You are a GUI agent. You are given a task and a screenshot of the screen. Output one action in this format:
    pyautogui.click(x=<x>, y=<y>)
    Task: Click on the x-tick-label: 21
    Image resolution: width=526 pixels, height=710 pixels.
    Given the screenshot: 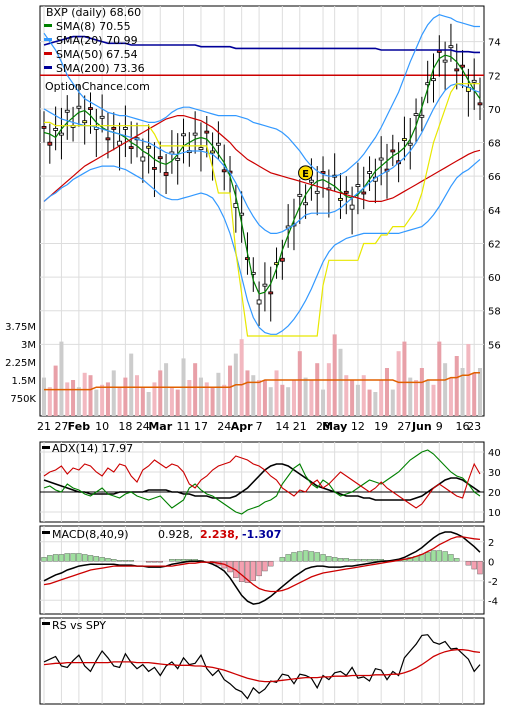 What is the action you would take?
    pyautogui.click(x=44, y=426)
    